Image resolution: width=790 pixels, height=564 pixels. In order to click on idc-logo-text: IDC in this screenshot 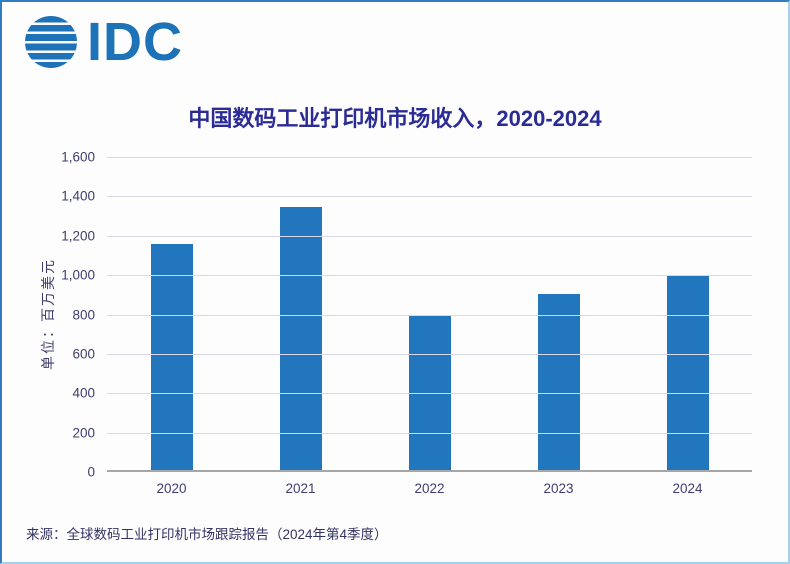, I will do `click(135, 42)`.